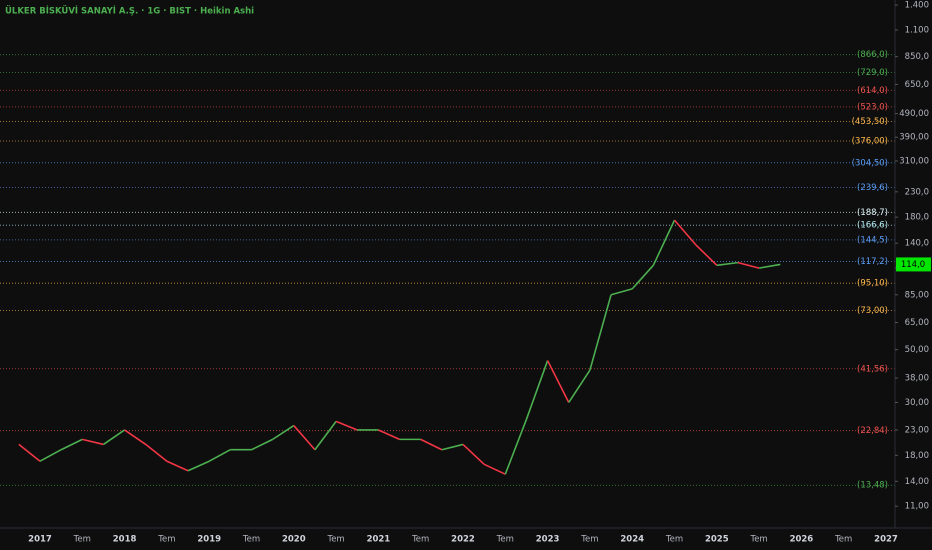 This screenshot has width=932, height=550. I want to click on y-tick-label: 18,00, so click(917, 456).